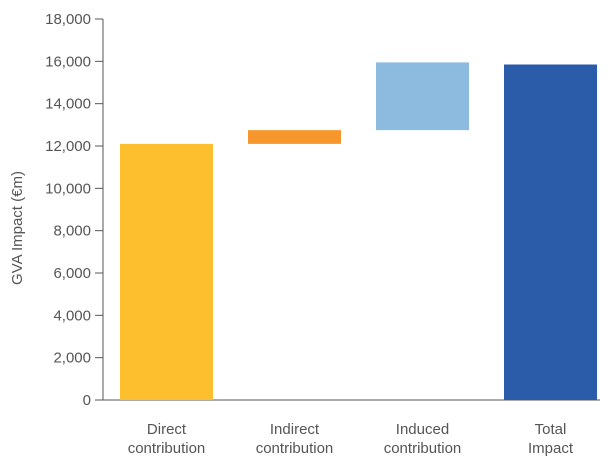 The width and height of the screenshot is (612, 459). I want to click on x-tick-label: Impact, so click(551, 448).